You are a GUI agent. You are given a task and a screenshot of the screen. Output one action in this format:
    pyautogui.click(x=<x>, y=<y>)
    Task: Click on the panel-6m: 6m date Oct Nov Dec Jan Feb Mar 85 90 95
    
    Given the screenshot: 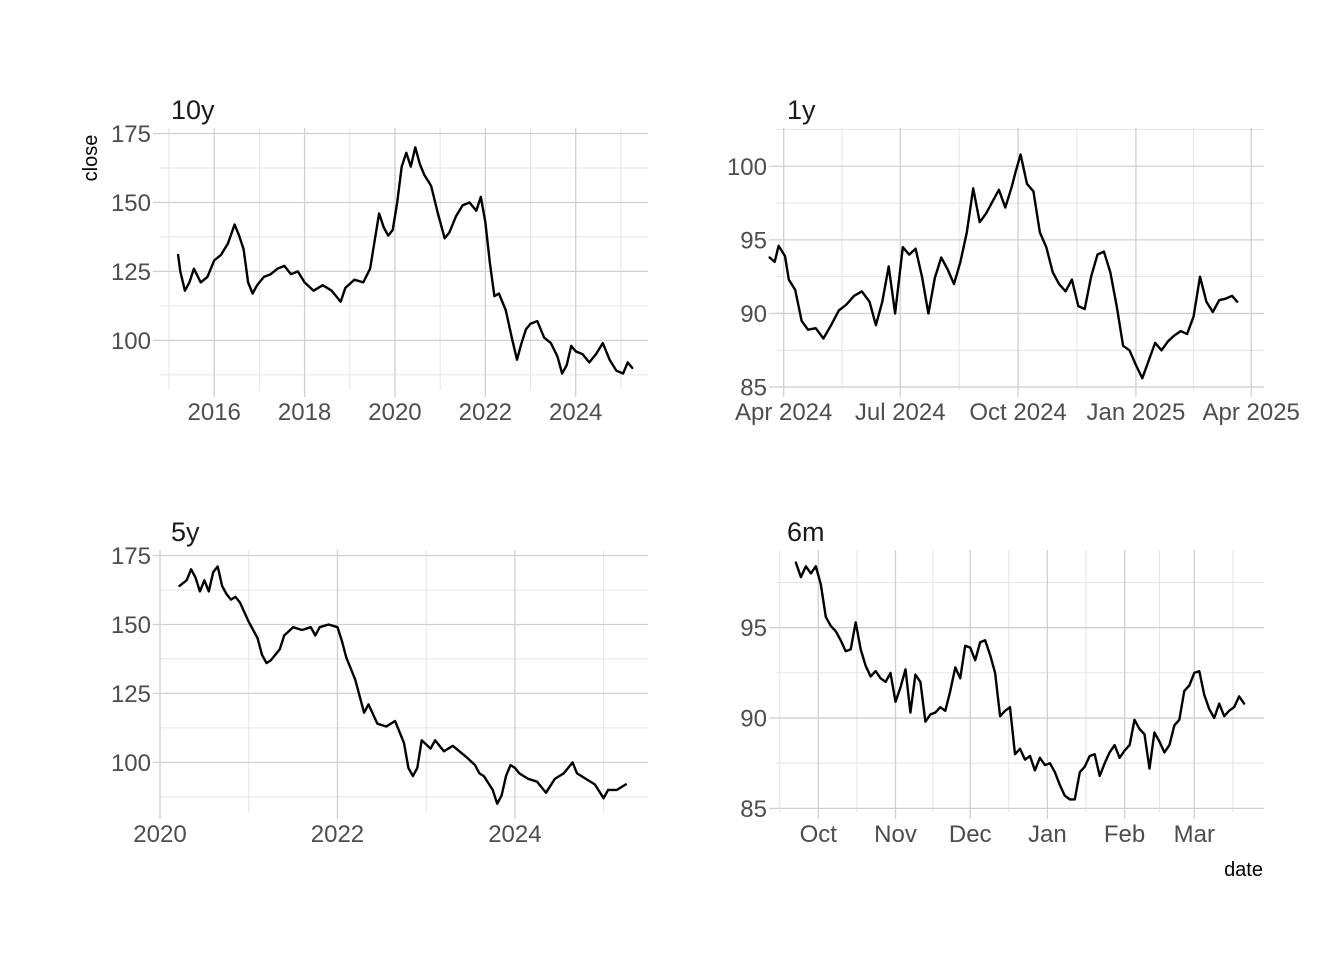 What is the action you would take?
    pyautogui.click(x=1002, y=699)
    